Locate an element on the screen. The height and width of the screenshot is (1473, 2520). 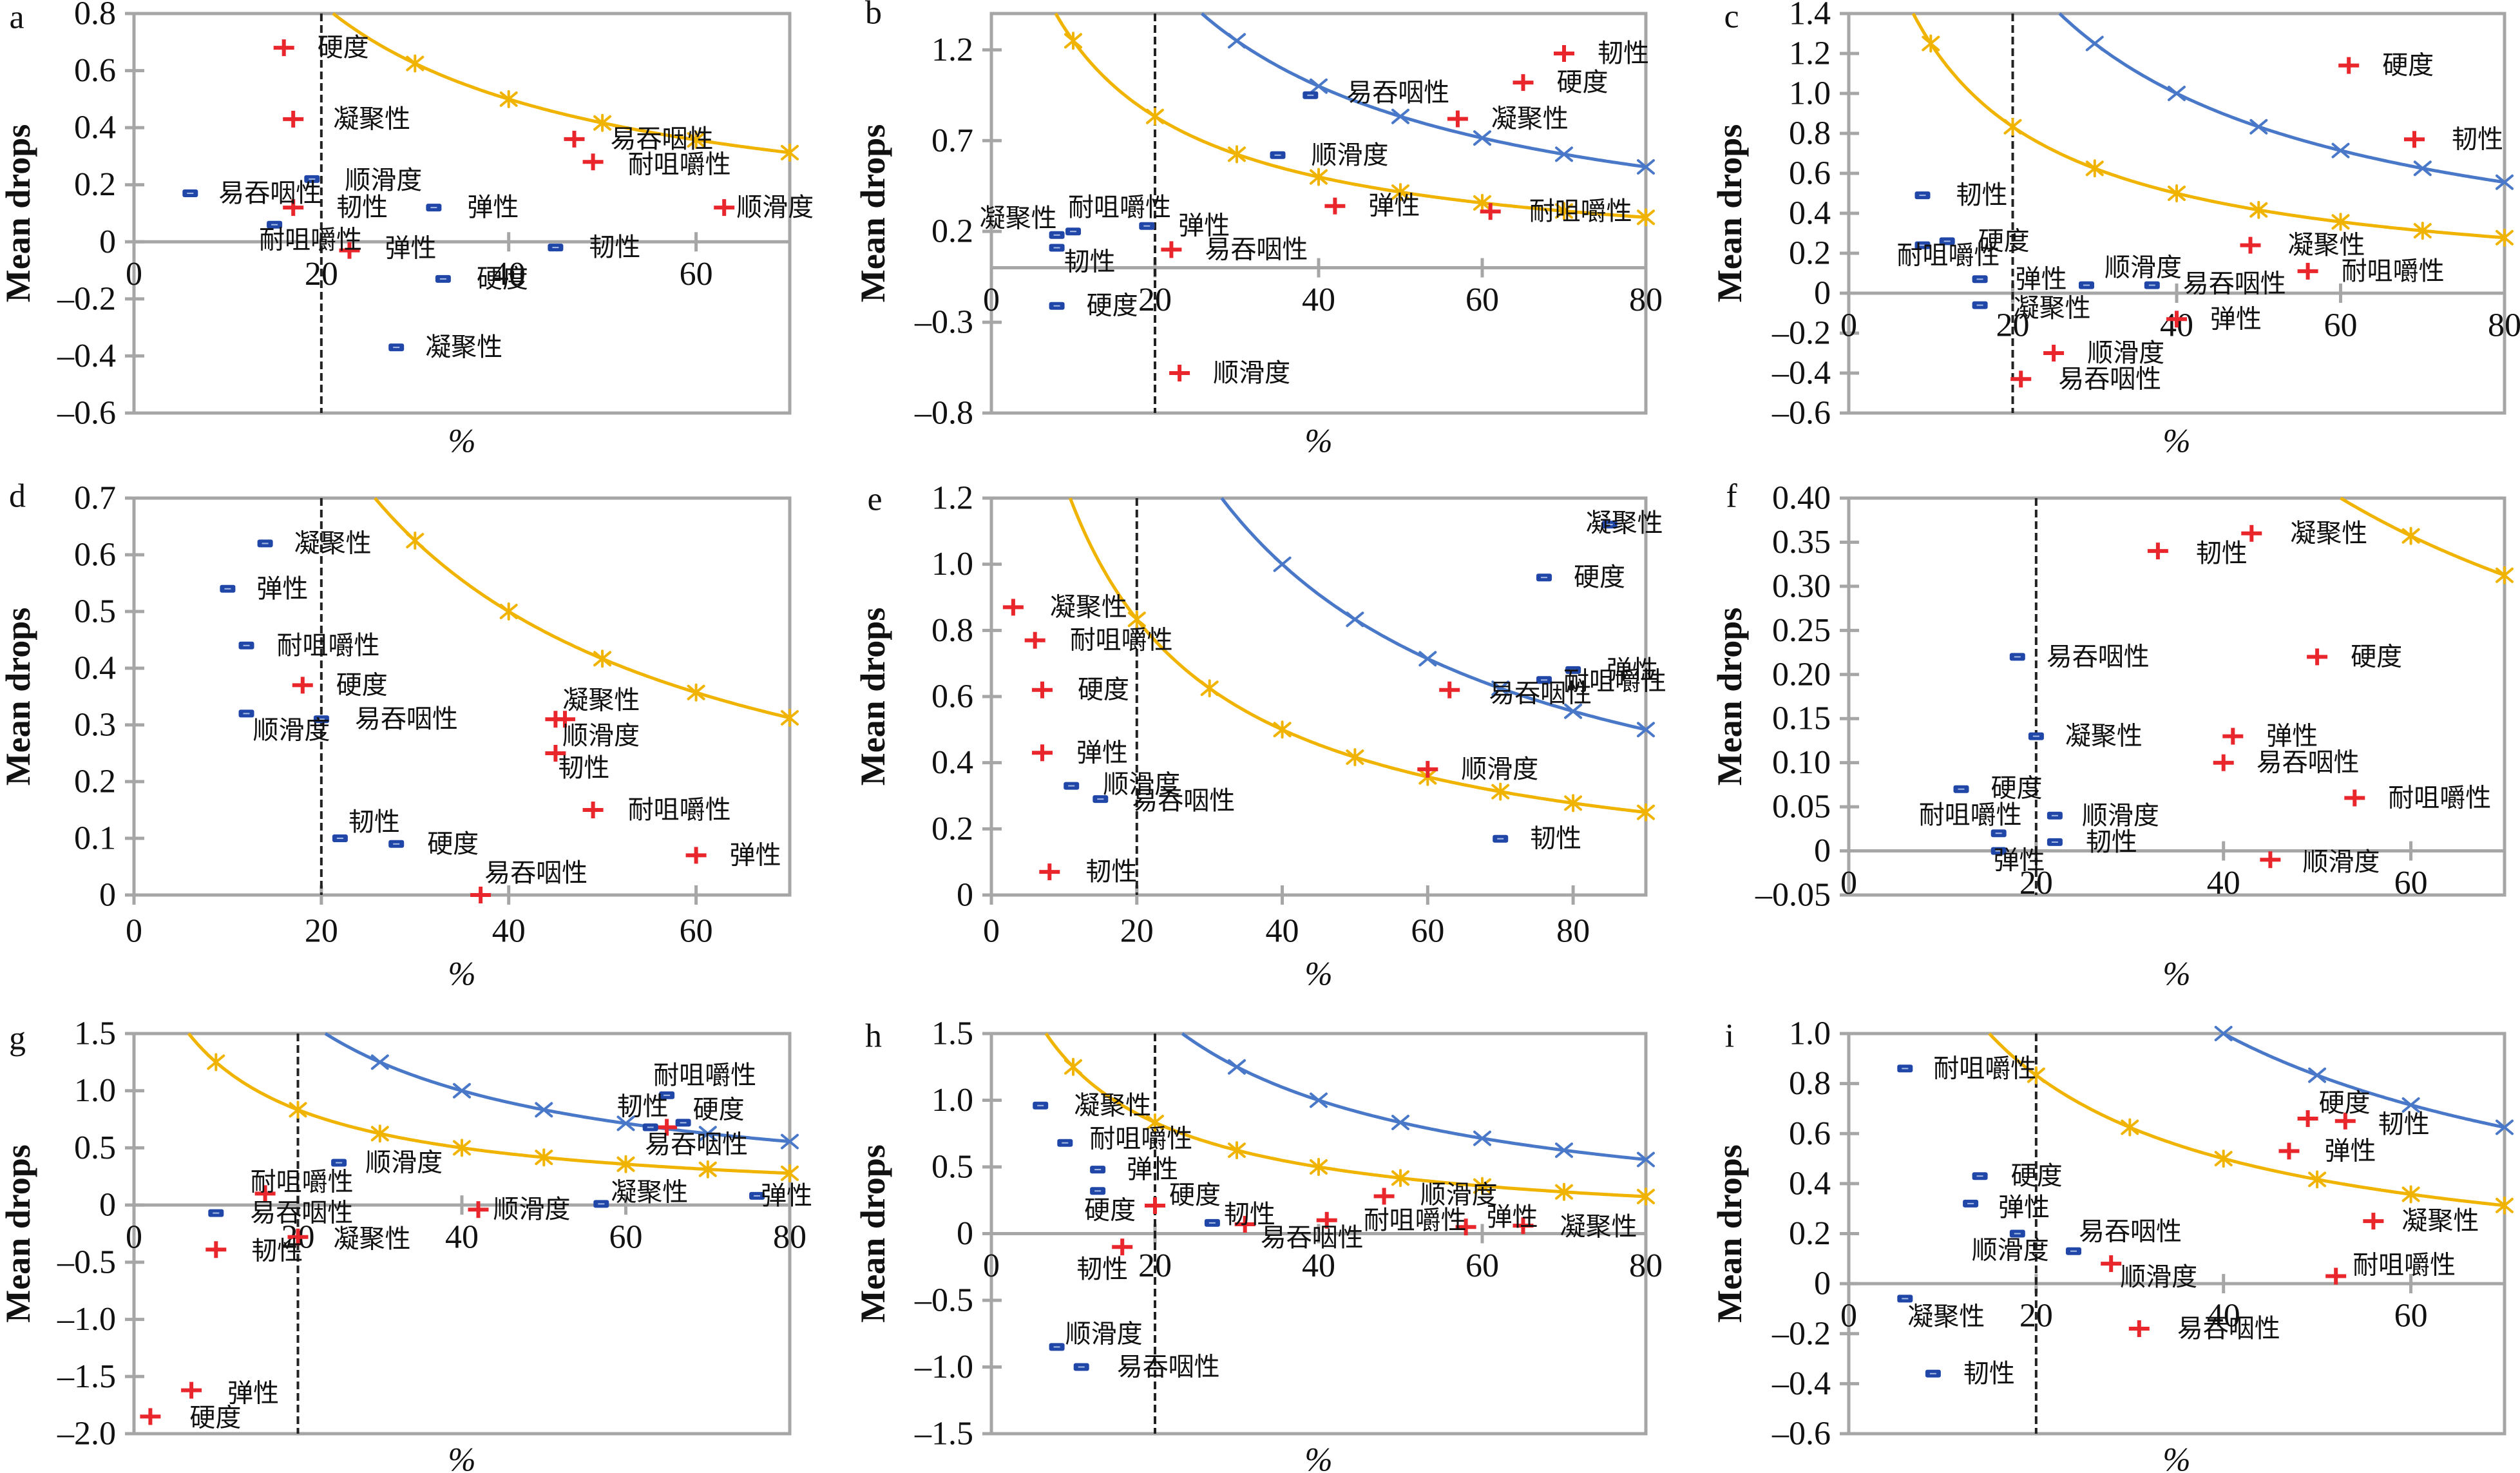
panel-letter: i is located at coordinates (1729, 1036).